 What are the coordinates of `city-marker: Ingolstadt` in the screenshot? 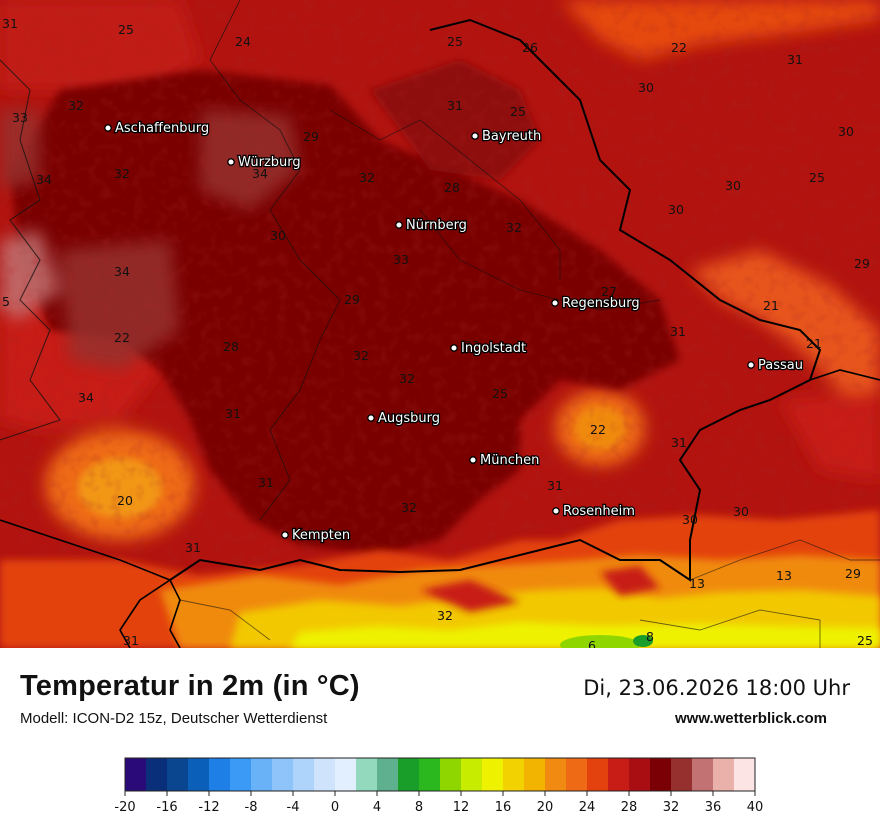 It's located at (488, 348).